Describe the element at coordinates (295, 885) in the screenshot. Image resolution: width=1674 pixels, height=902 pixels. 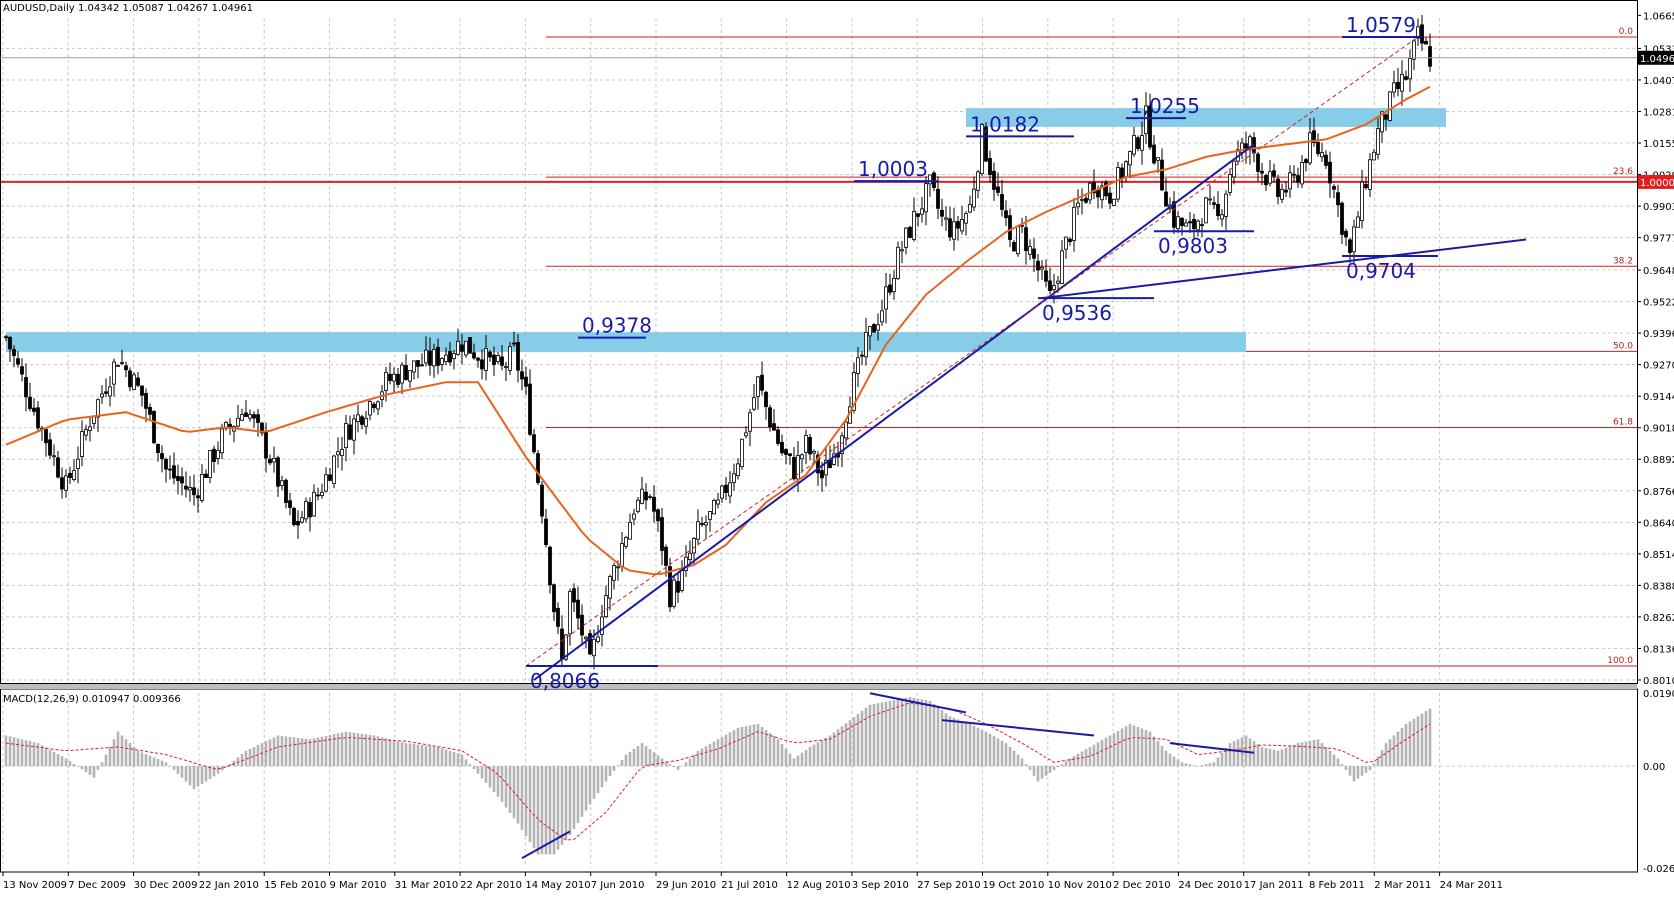
I see `x-axis-tick-label: 15 Feb 2010` at that location.